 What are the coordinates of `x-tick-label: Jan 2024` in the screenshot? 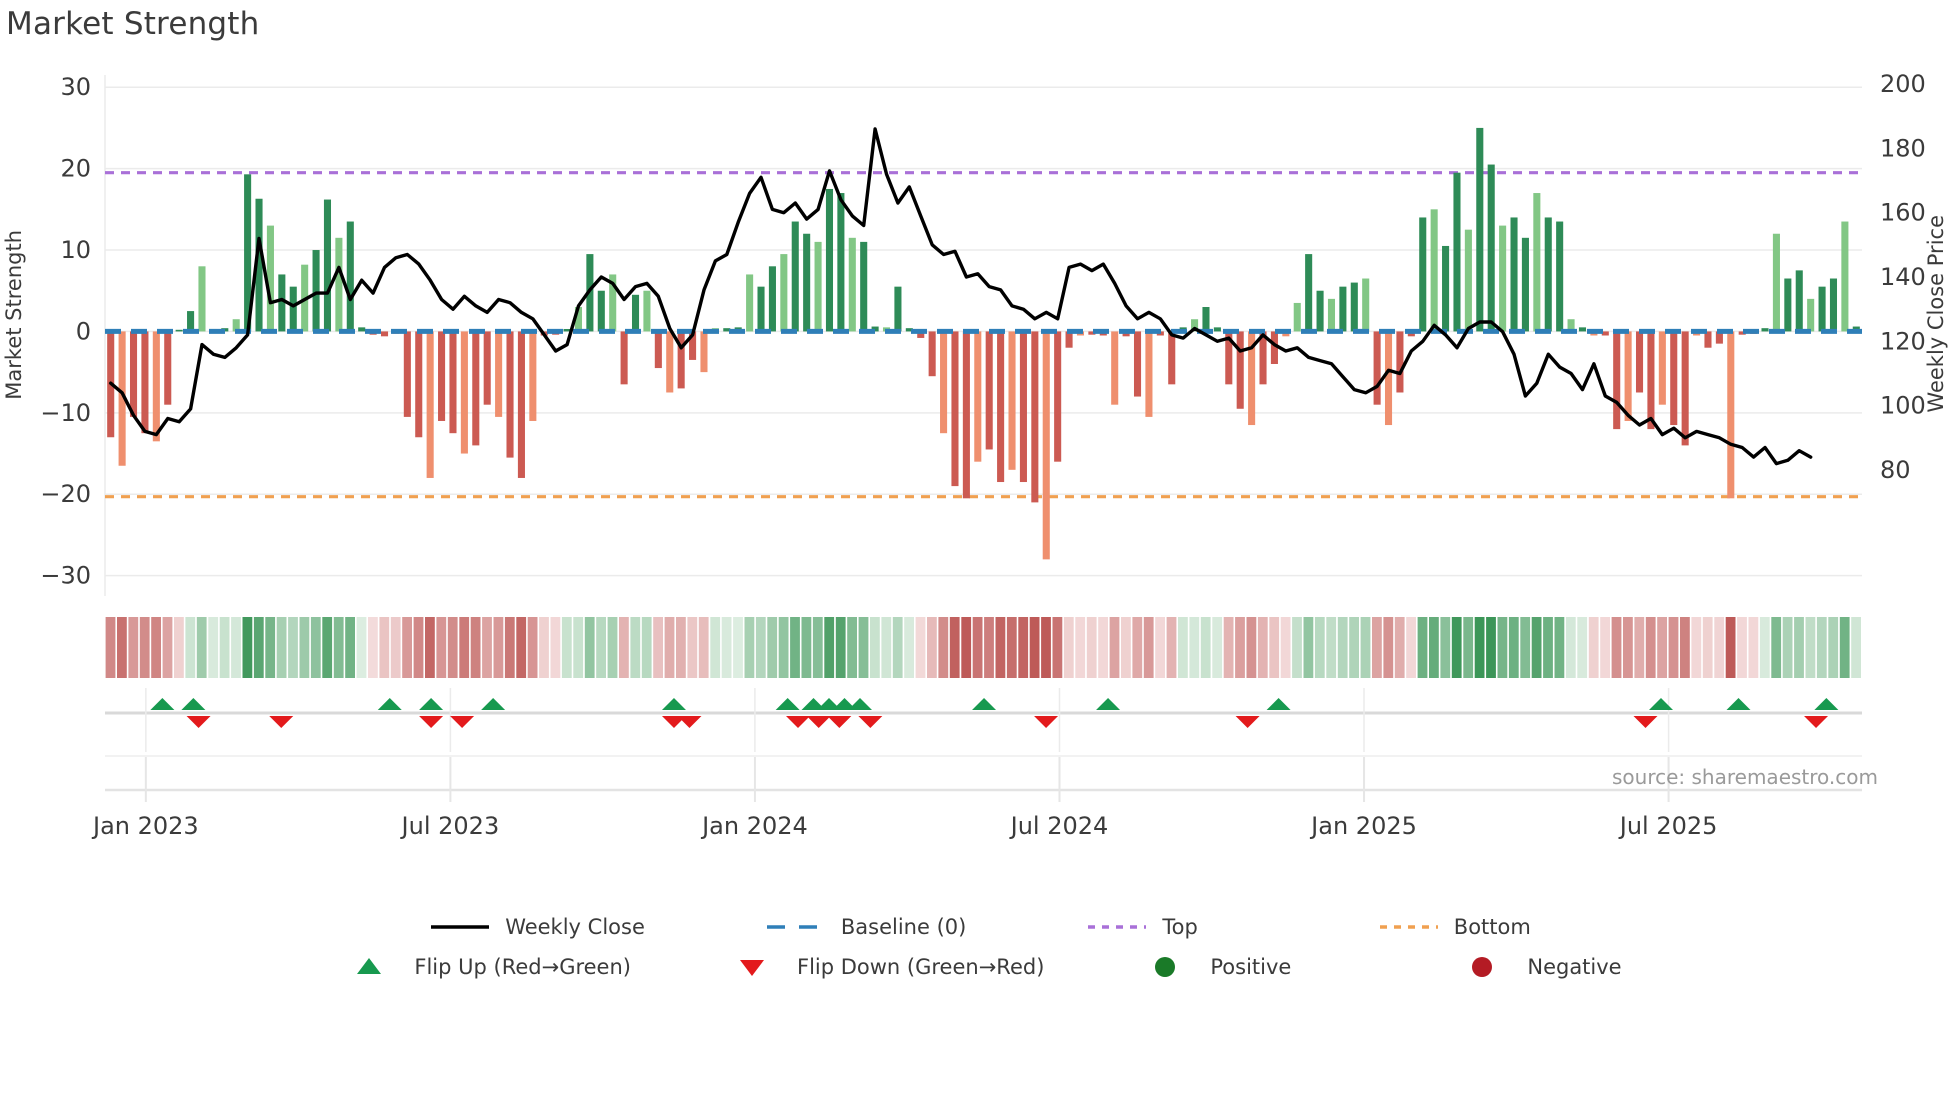 It's located at (754, 826).